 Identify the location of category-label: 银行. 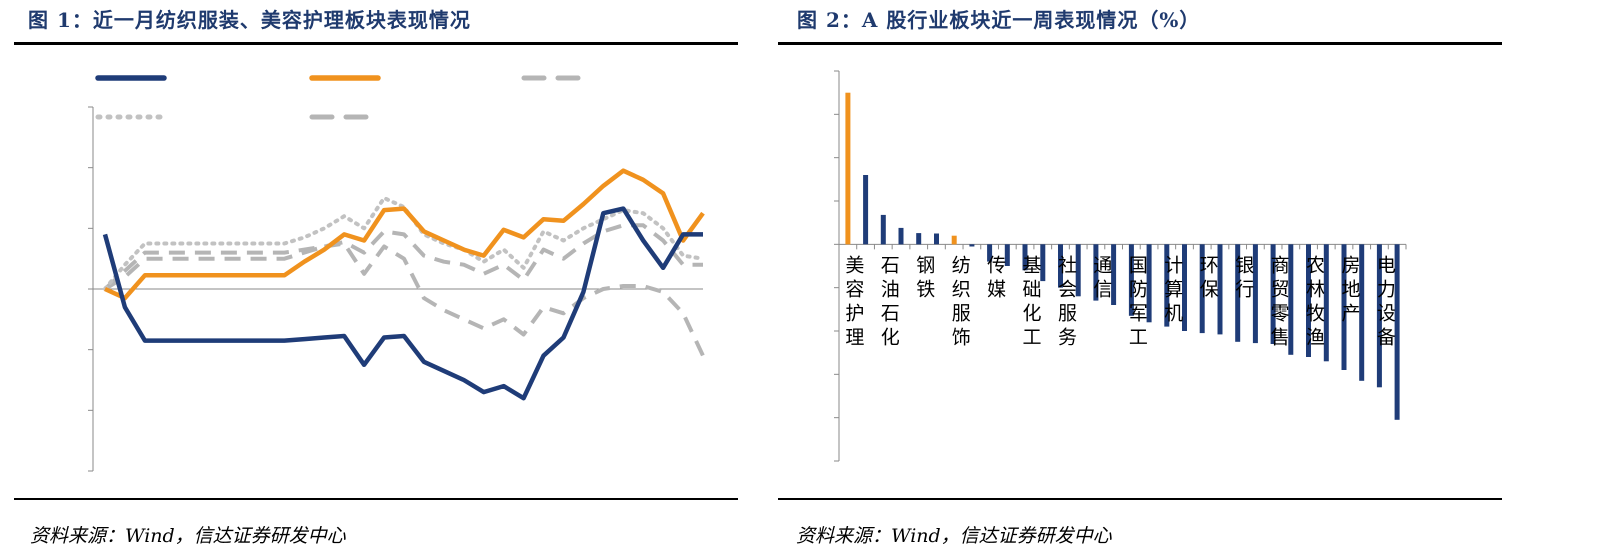
(1244, 277).